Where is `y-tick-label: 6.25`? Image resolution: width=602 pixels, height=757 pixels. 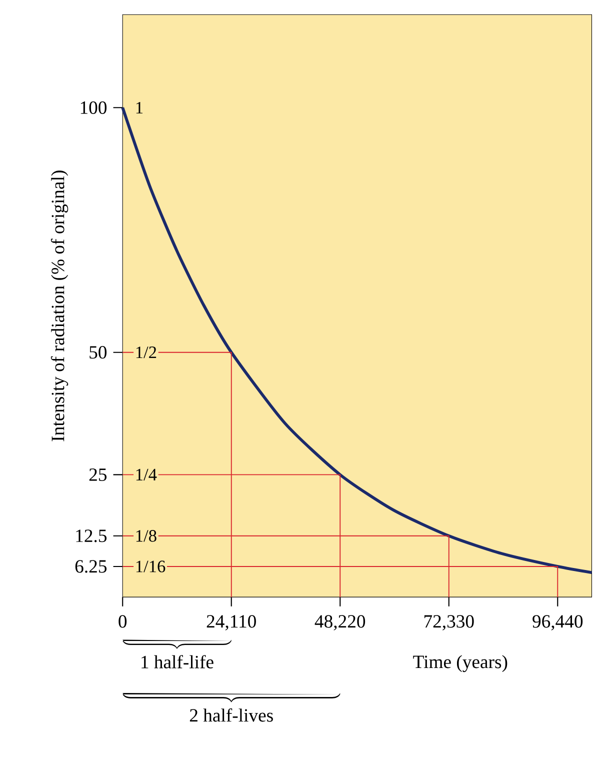
y-tick-label: 6.25 is located at coordinates (90, 566).